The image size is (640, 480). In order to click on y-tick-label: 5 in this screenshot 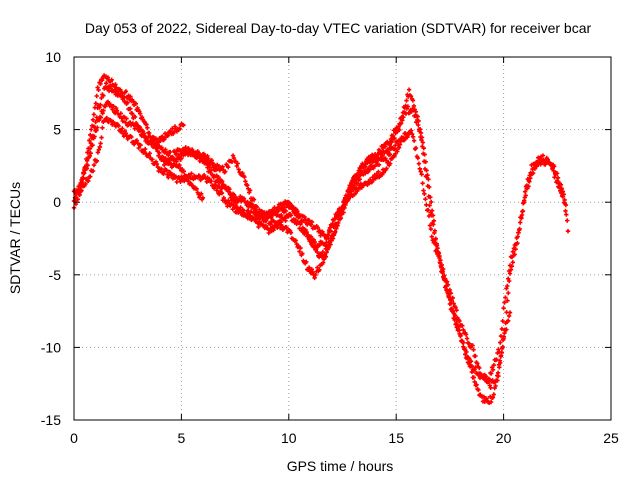, I will do `click(57, 130)`.